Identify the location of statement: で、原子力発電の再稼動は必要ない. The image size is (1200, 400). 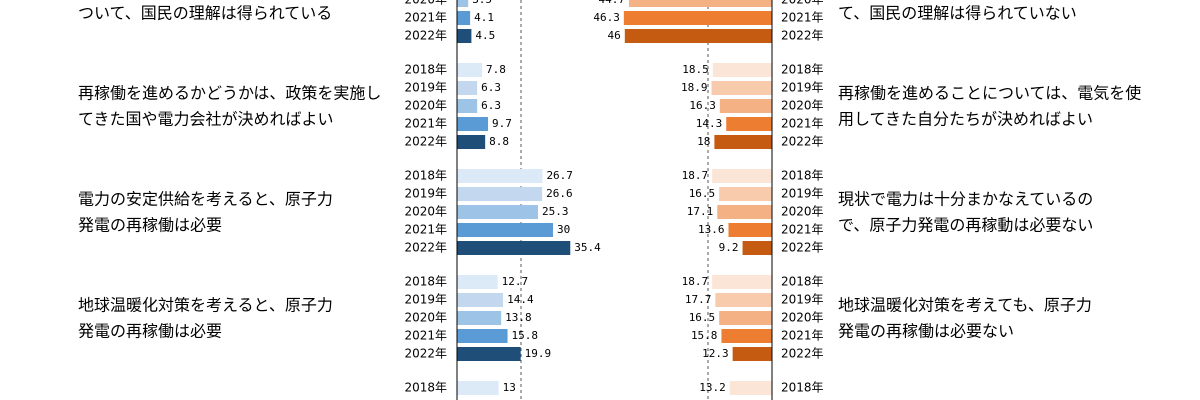
(965, 225).